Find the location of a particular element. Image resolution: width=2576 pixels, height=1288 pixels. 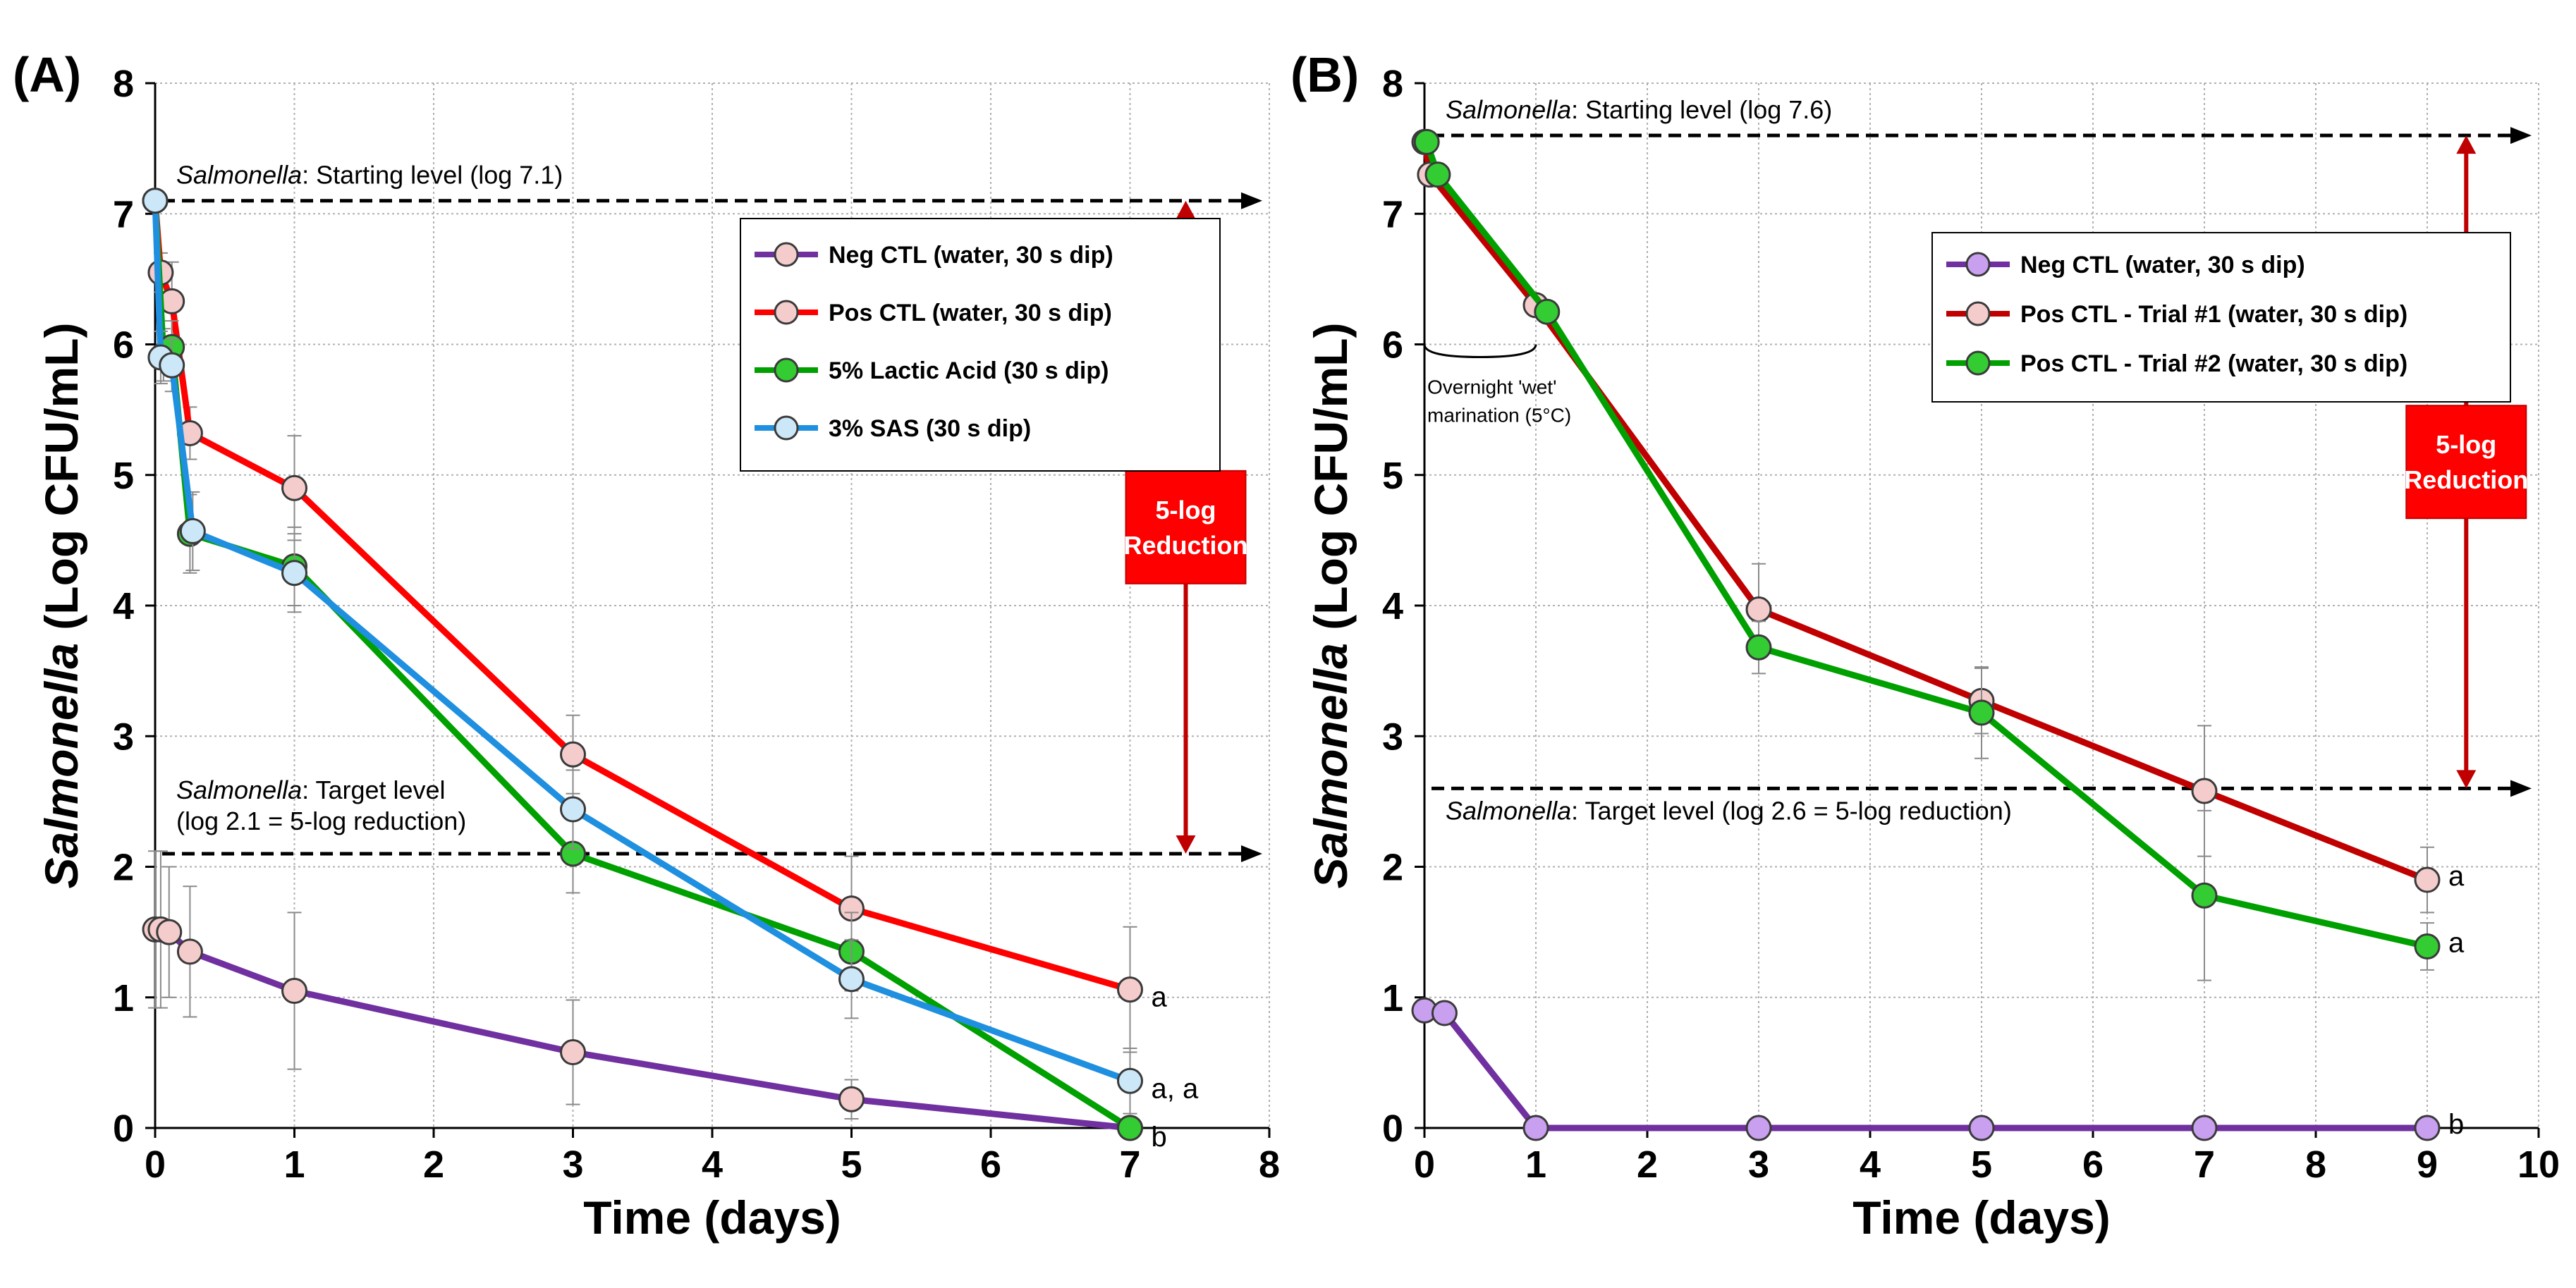

legend-entry: Pos CTL - Trial #2 (water, 30 s dip) is located at coordinates (2214, 363).